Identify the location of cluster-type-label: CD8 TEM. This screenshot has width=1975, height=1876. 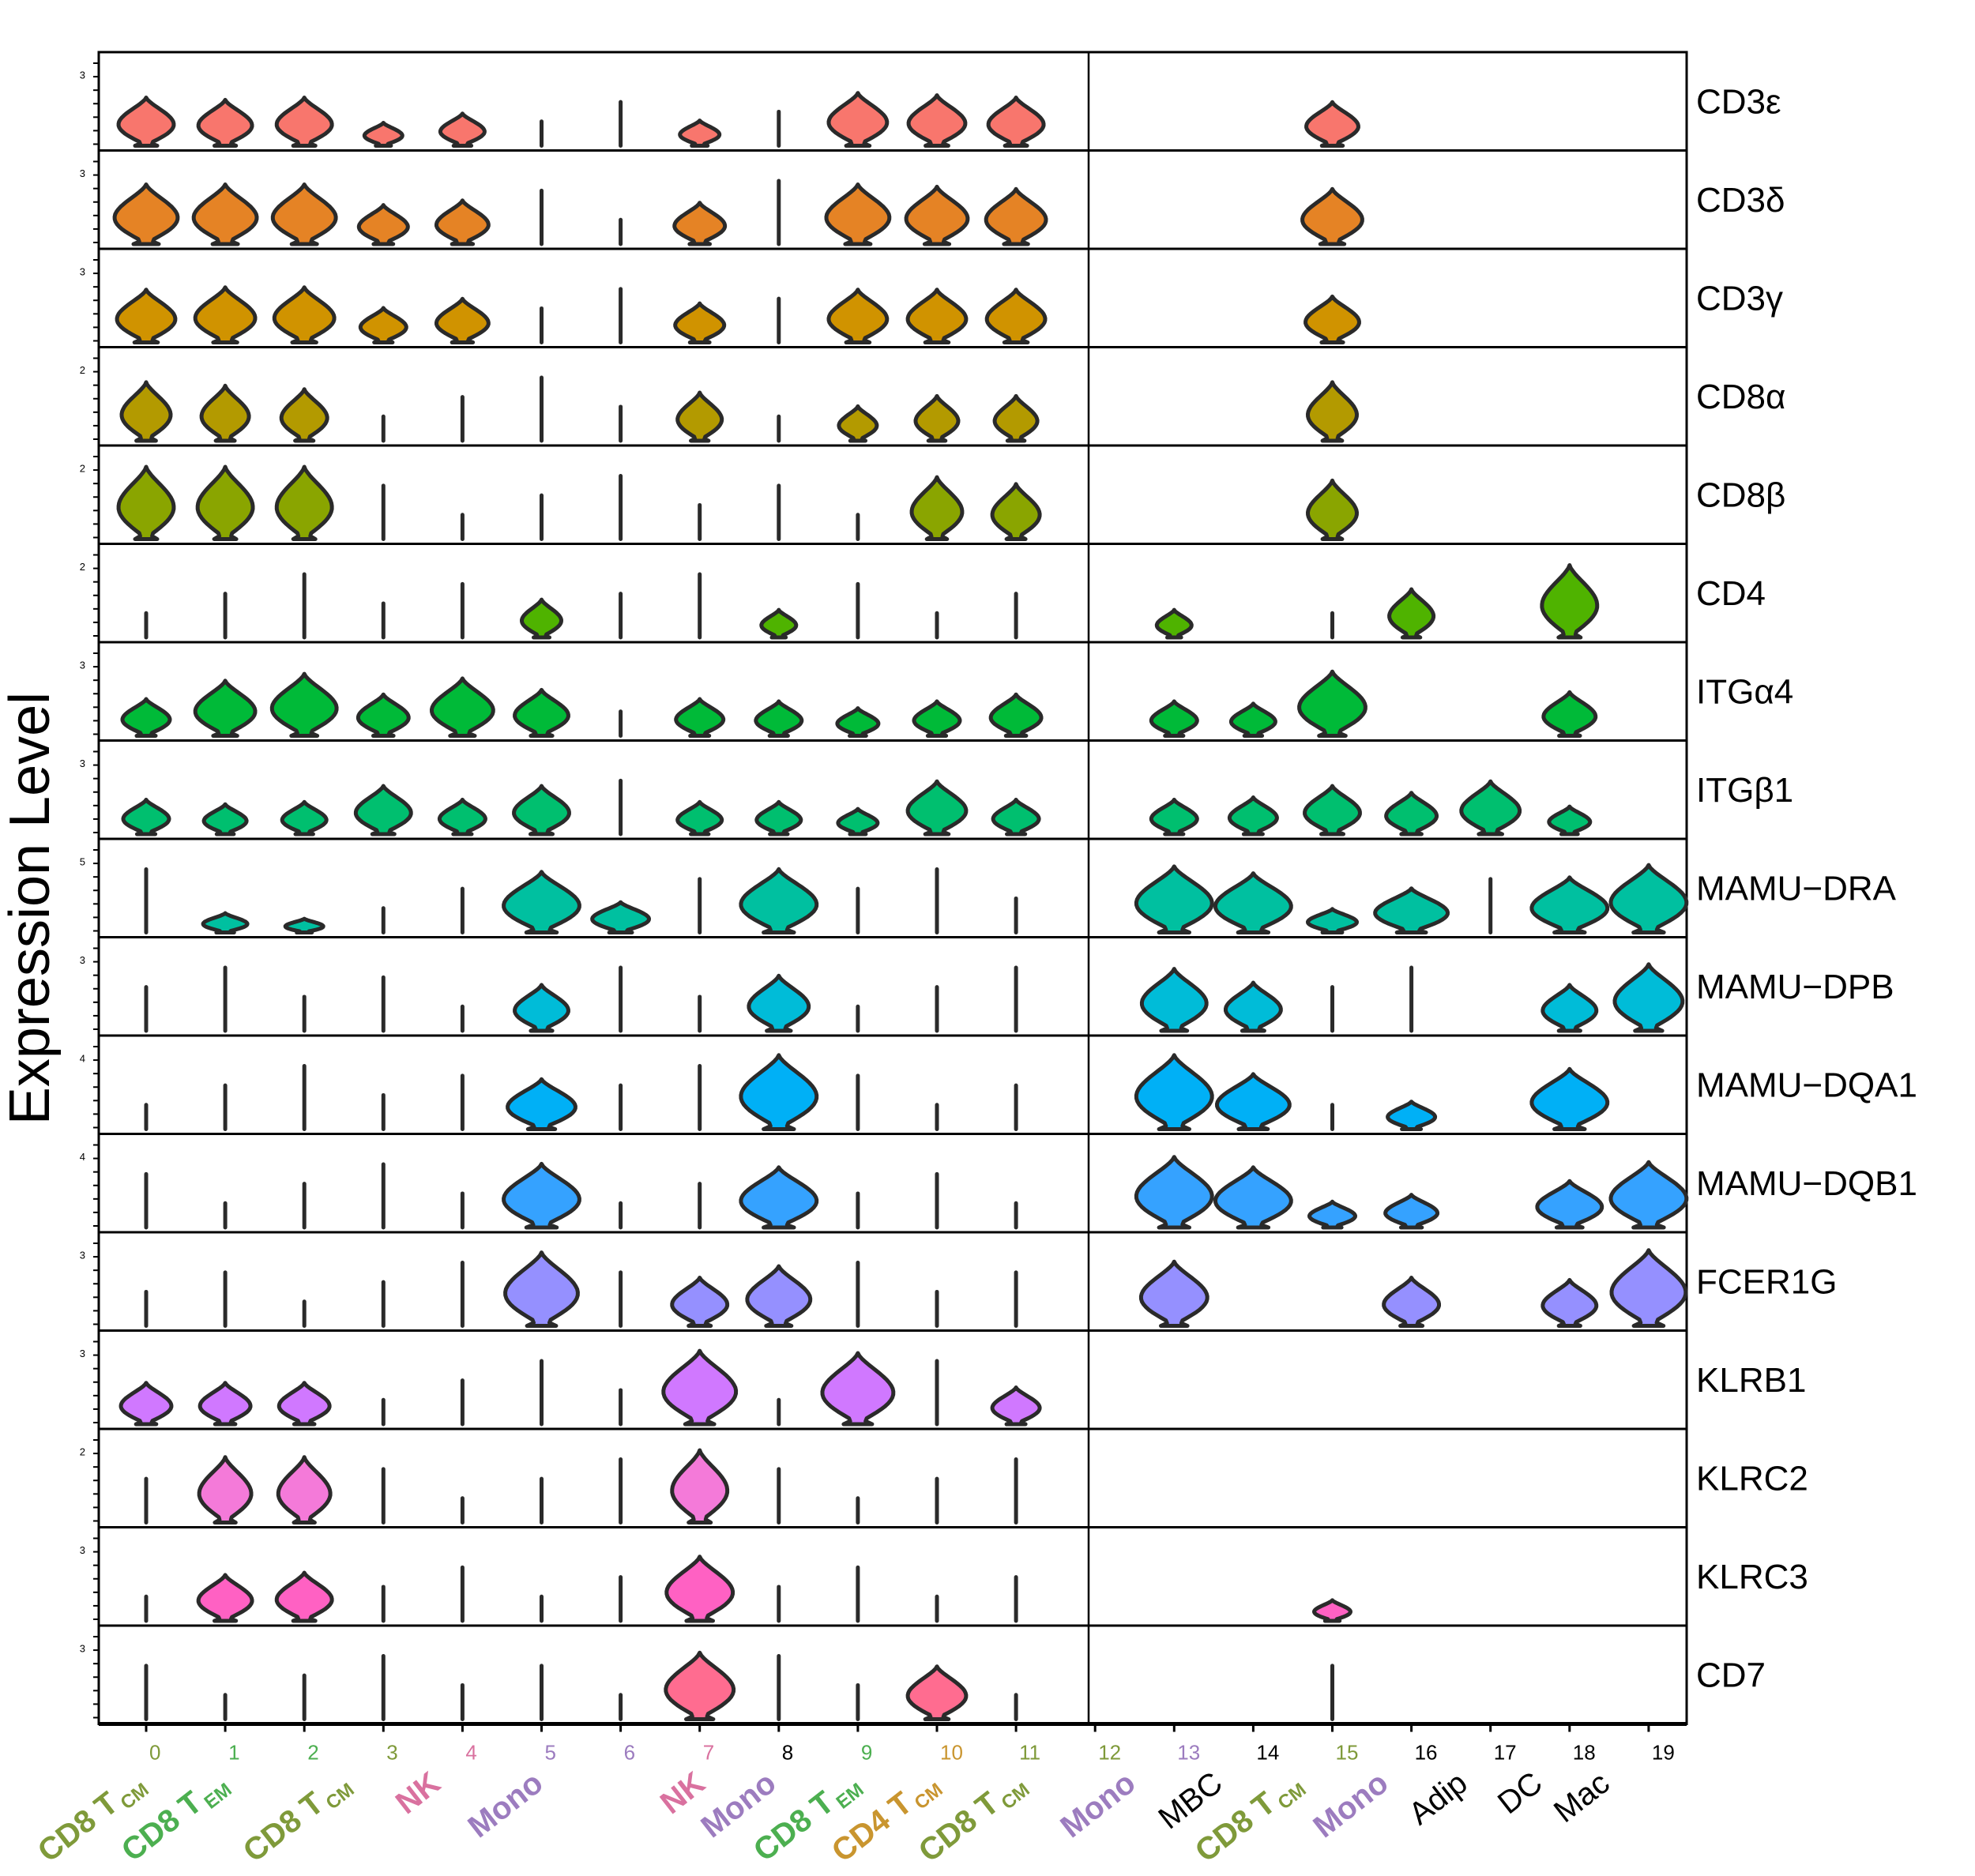
(175, 1818).